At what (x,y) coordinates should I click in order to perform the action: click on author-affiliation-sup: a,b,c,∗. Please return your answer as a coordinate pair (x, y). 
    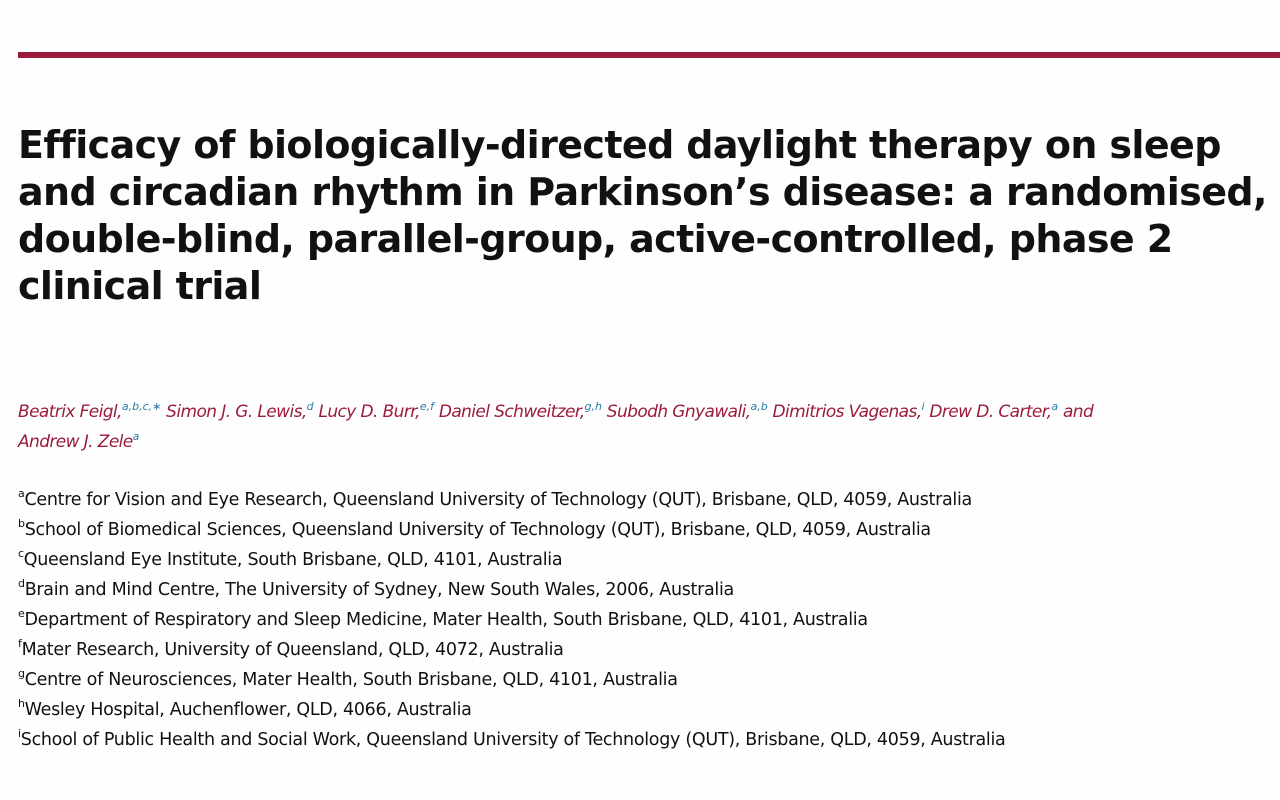
    Looking at the image, I should click on (141, 406).